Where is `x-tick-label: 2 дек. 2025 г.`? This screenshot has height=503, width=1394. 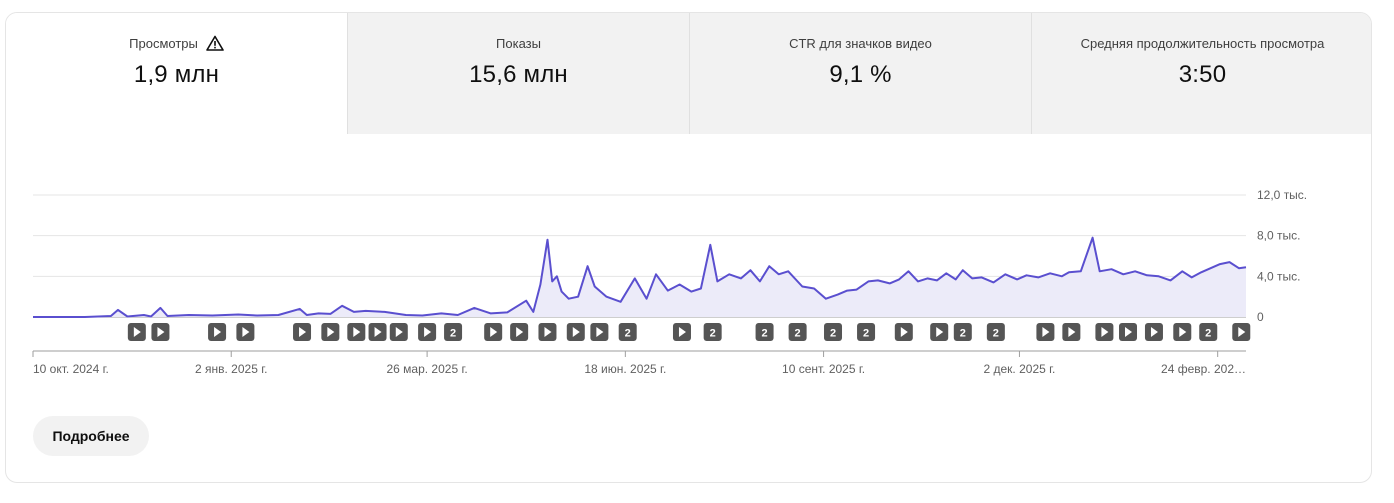 x-tick-label: 2 дек. 2025 г. is located at coordinates (1020, 369).